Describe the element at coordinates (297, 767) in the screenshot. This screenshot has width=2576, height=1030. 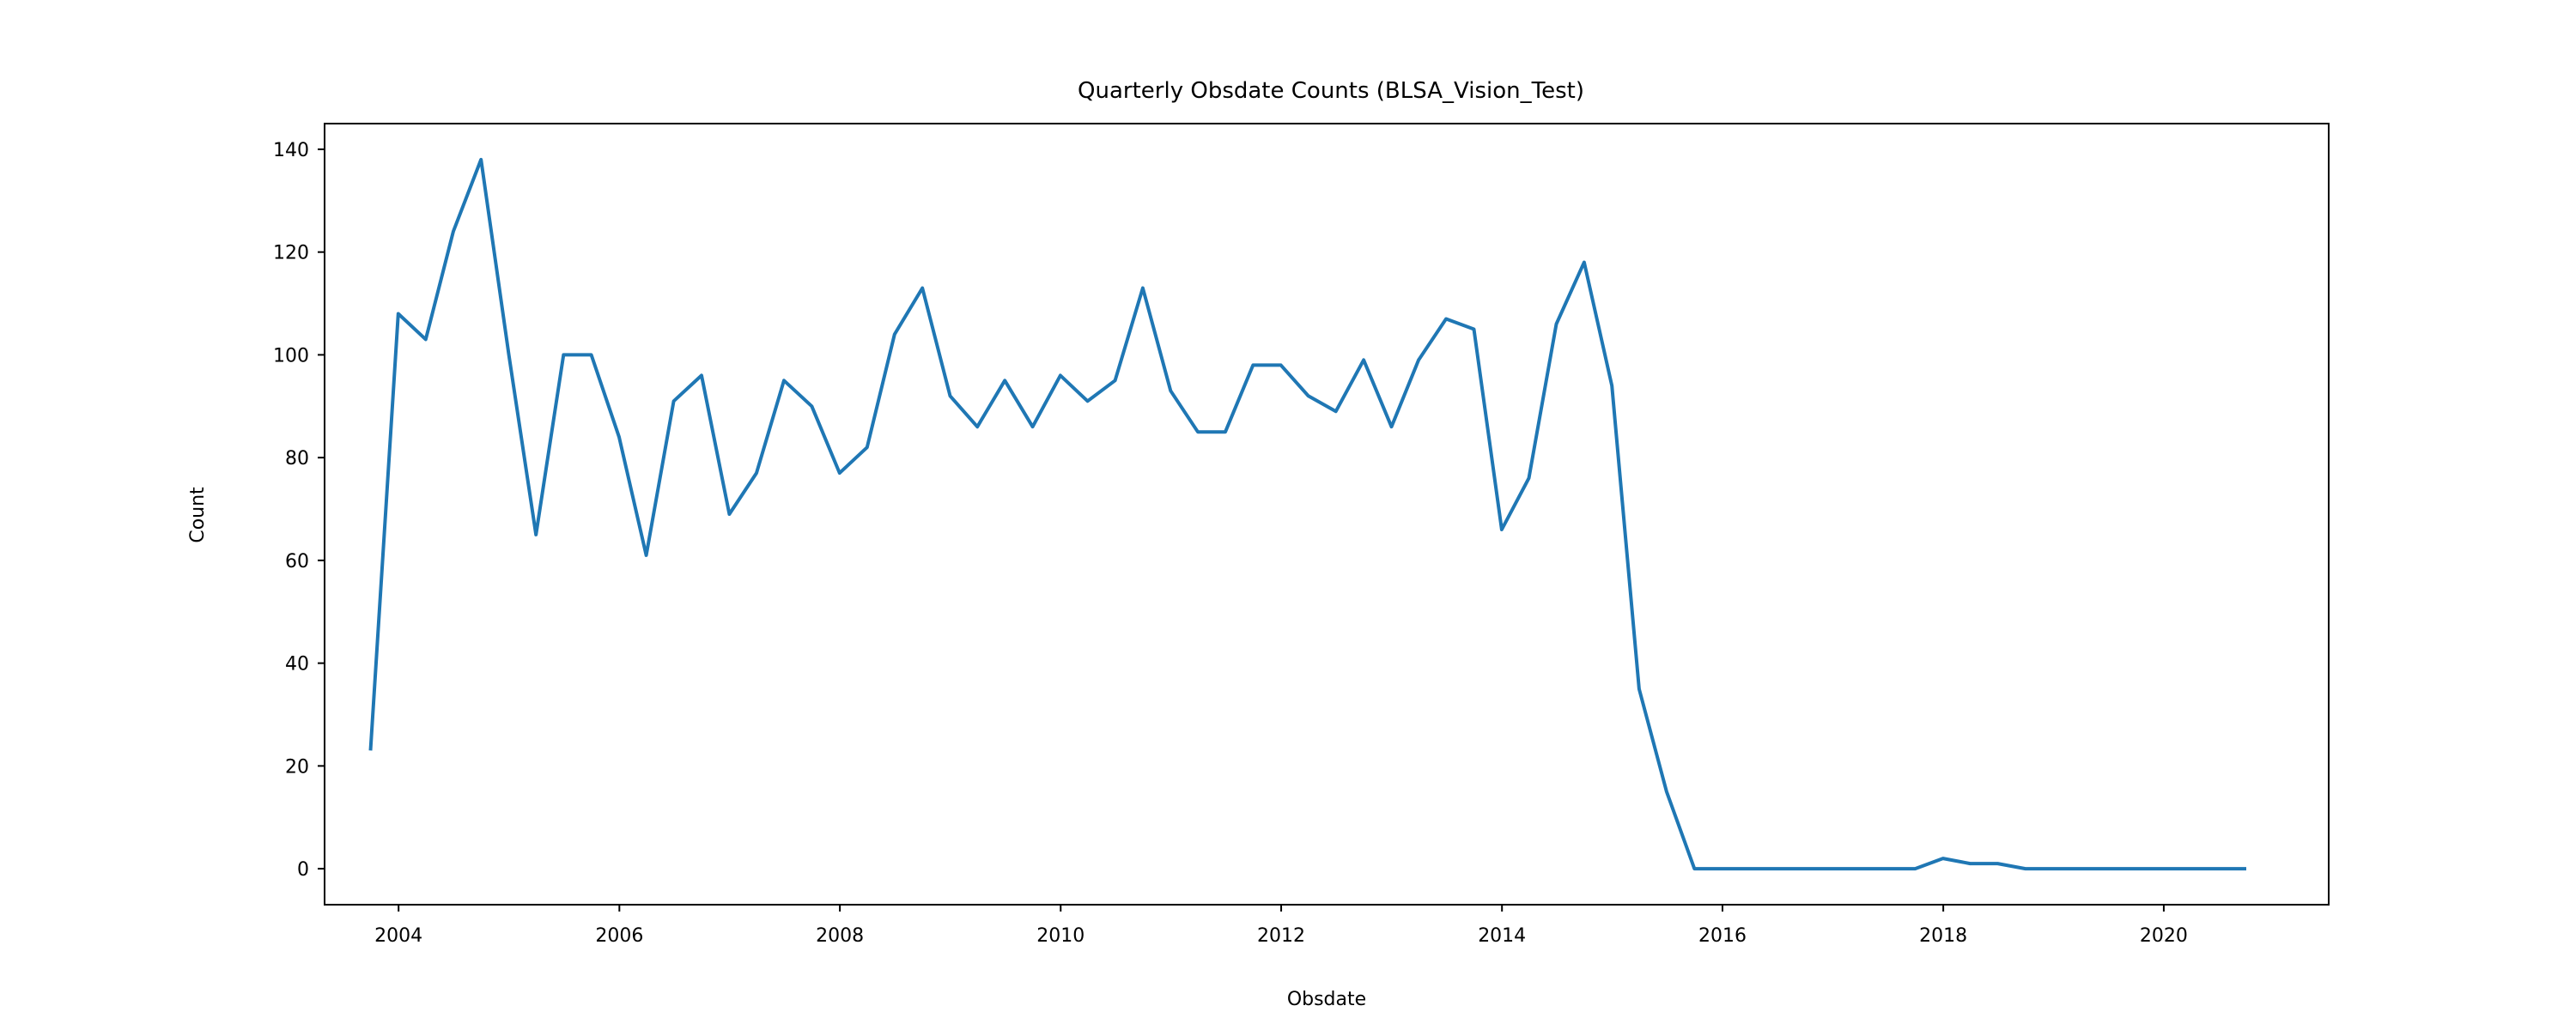
I see `y-tick-label: 20` at that location.